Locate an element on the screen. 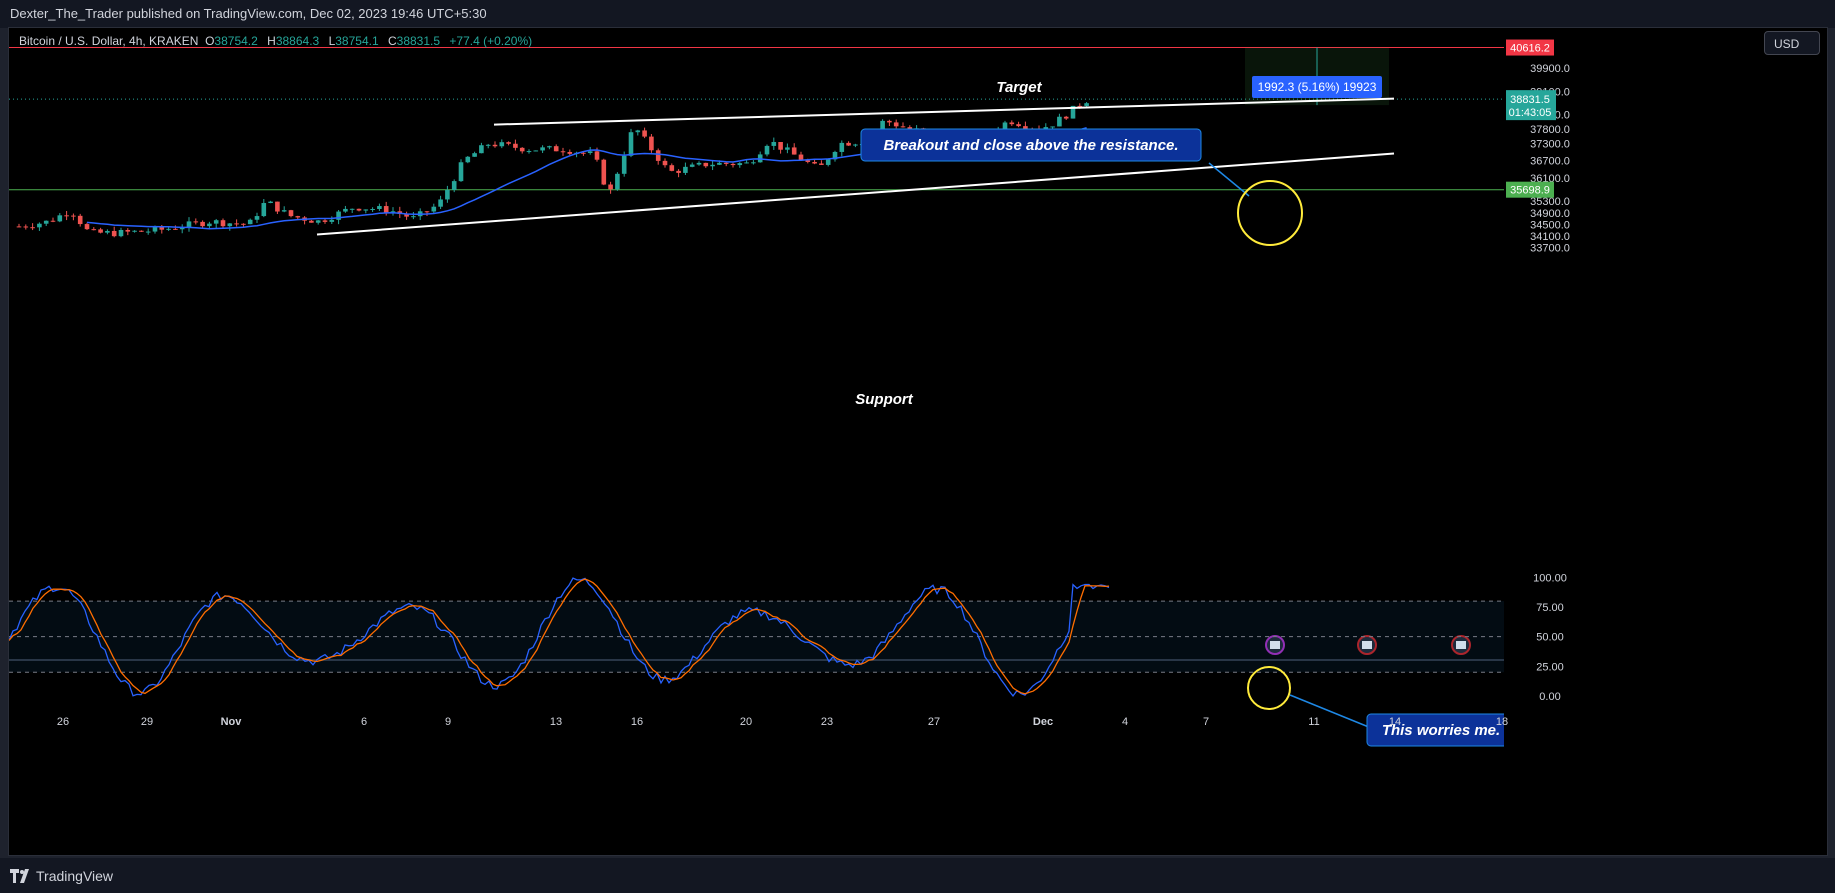 This screenshot has width=1835, height=893. tradingview-logo-icon is located at coordinates (21, 875).